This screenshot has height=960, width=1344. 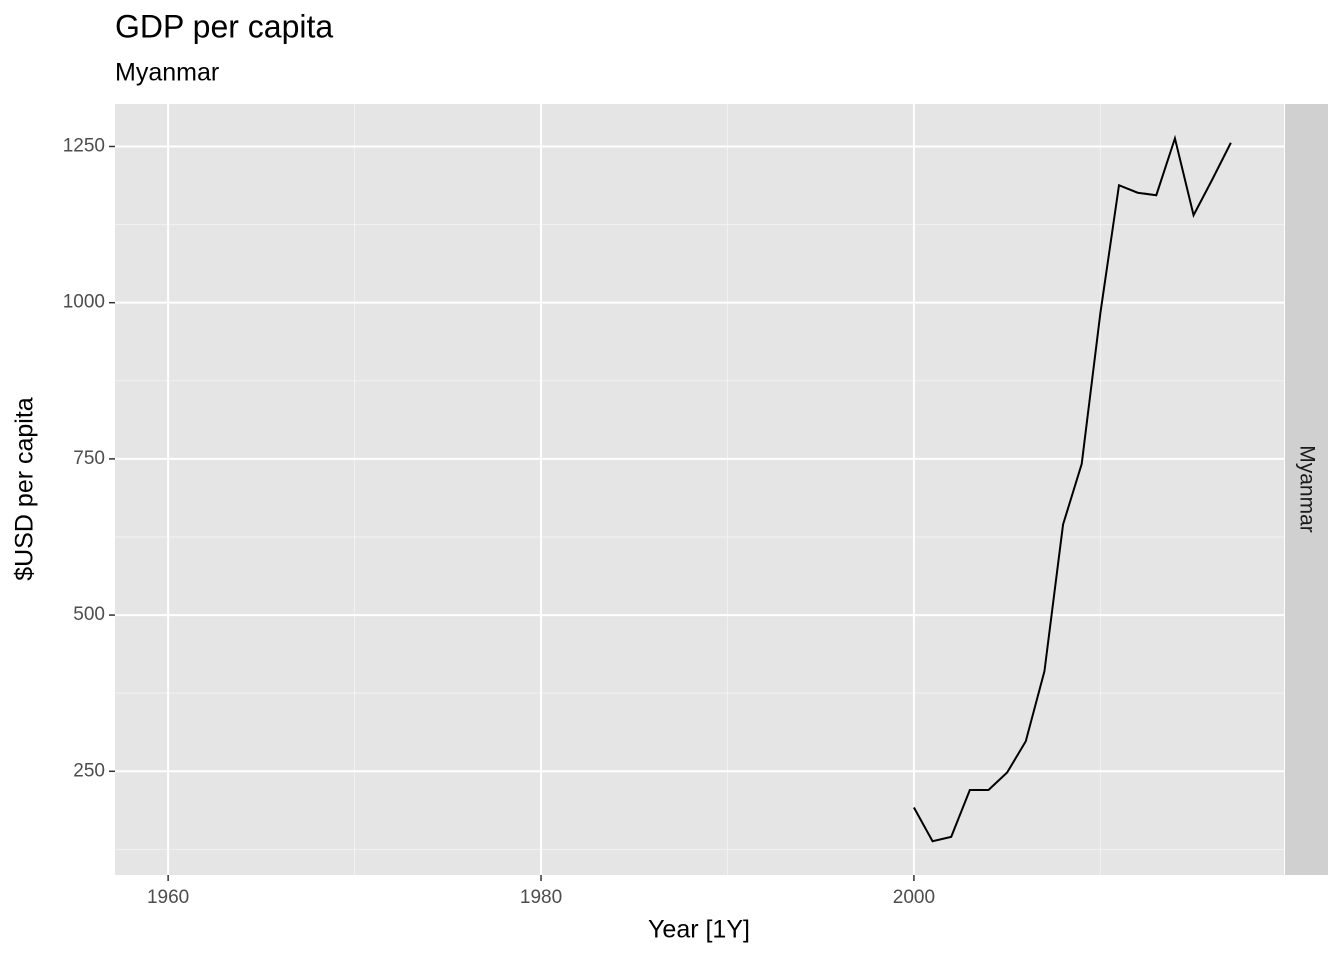 What do you see at coordinates (168, 897) in the screenshot?
I see `x-tick-label: 1960` at bounding box center [168, 897].